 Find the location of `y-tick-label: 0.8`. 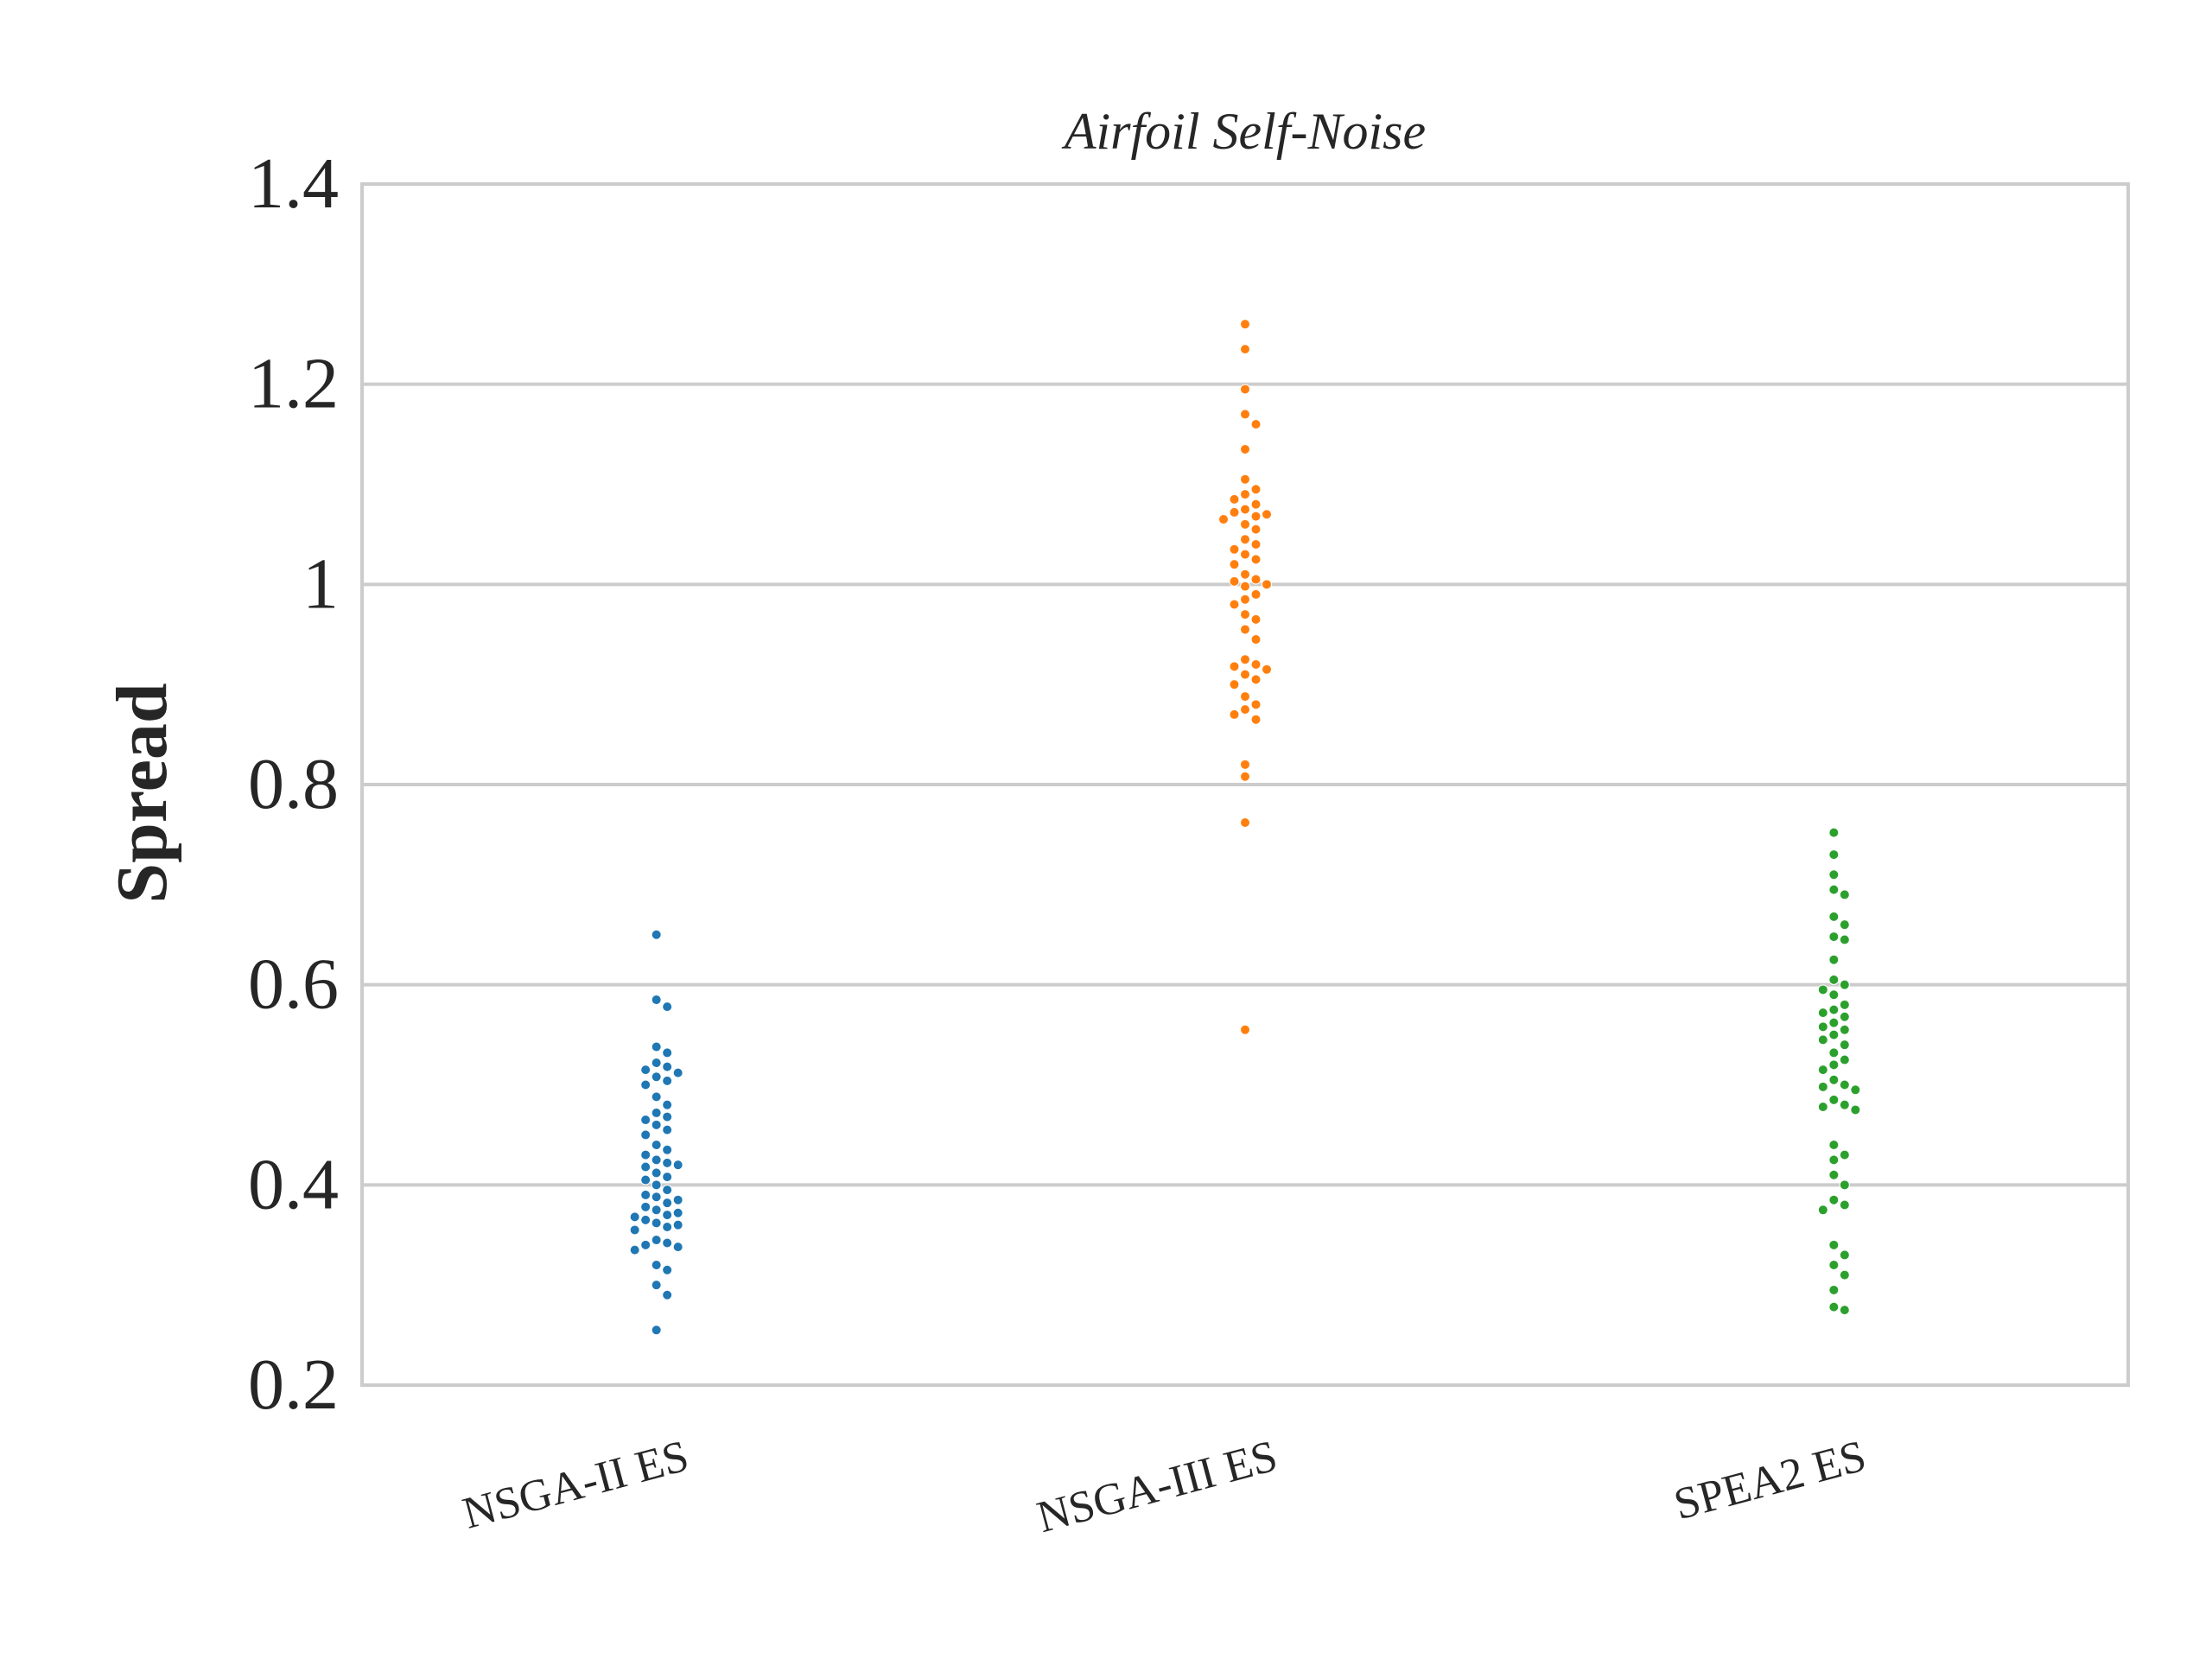

y-tick-label: 0.8 is located at coordinates (293, 784).